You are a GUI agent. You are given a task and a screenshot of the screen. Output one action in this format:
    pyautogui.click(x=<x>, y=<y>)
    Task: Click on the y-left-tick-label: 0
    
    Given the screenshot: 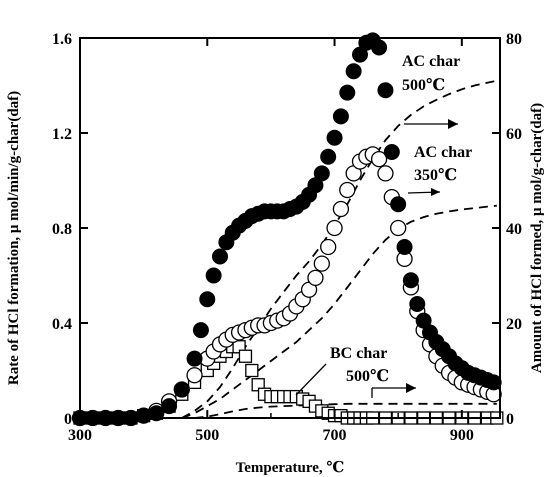 What is the action you would take?
    pyautogui.click(x=68, y=419)
    